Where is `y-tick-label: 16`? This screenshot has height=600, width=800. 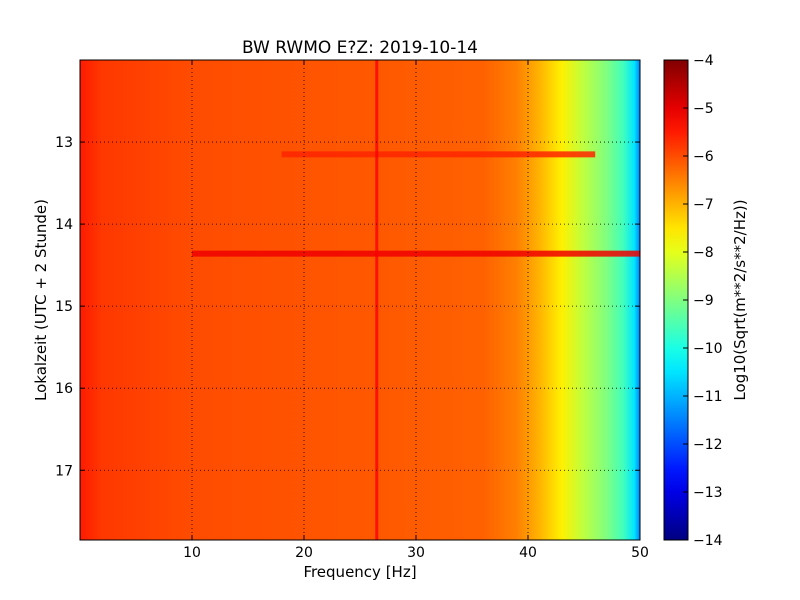
y-tick-label: 16 is located at coordinates (64, 389).